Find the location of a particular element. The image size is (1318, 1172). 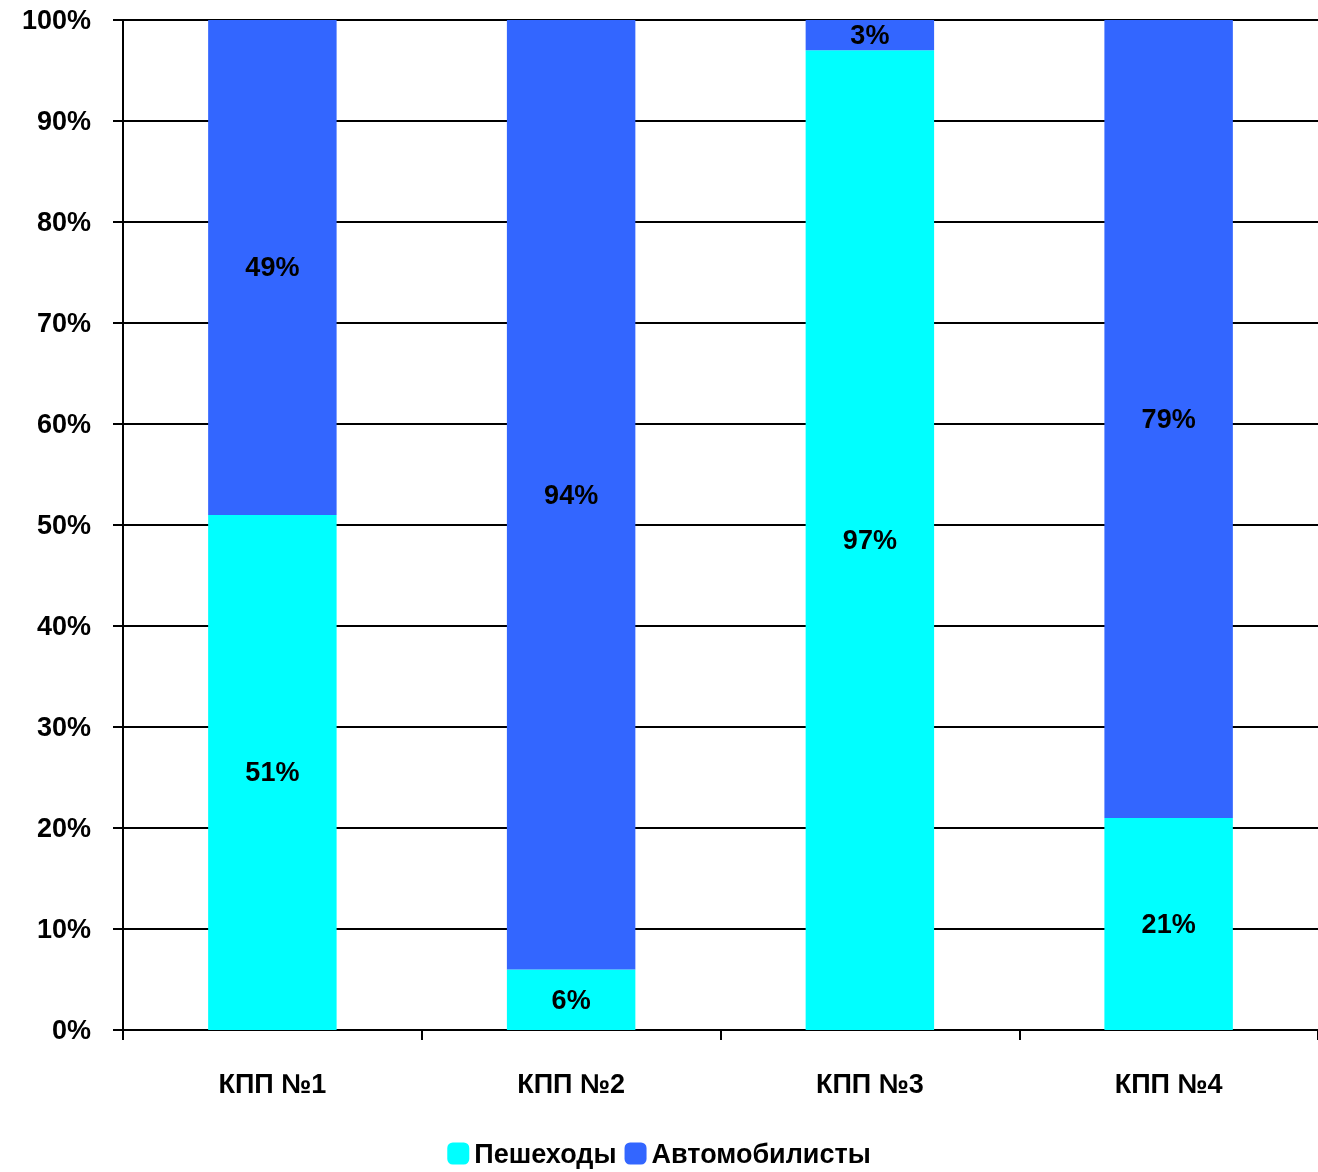

data-label: 49% is located at coordinates (272, 267).